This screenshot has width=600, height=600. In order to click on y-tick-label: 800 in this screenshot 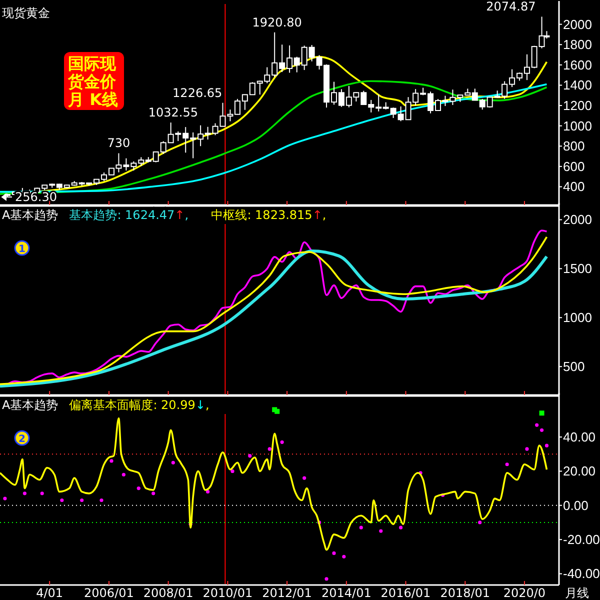, I will do `click(574, 146)`.